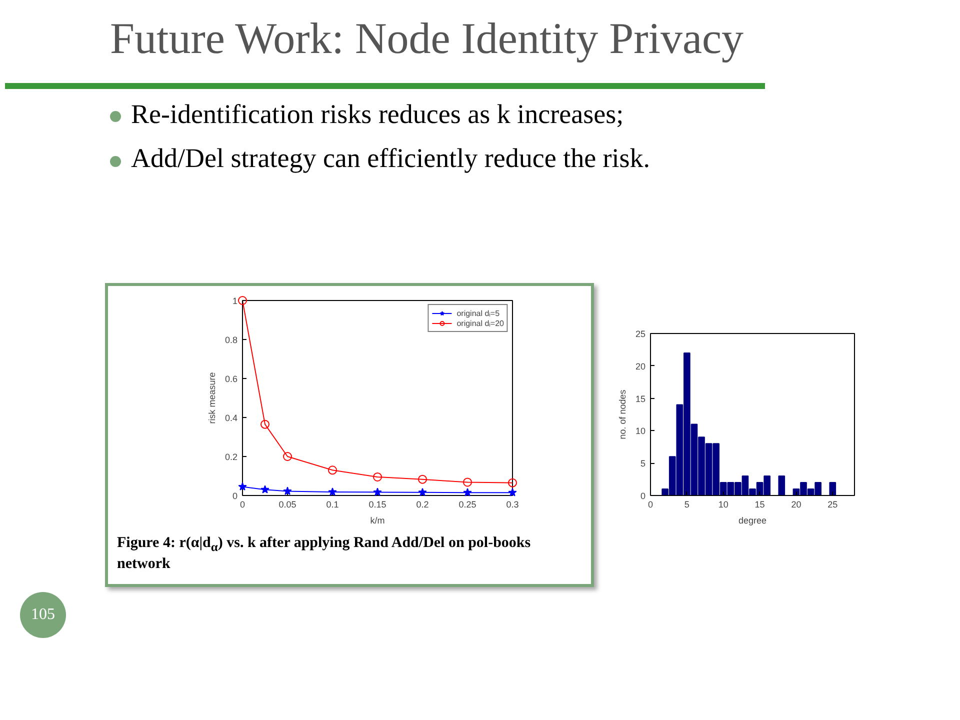 Image resolution: width=960 pixels, height=720 pixels. What do you see at coordinates (640, 366) in the screenshot?
I see `y-tick-label: 20` at bounding box center [640, 366].